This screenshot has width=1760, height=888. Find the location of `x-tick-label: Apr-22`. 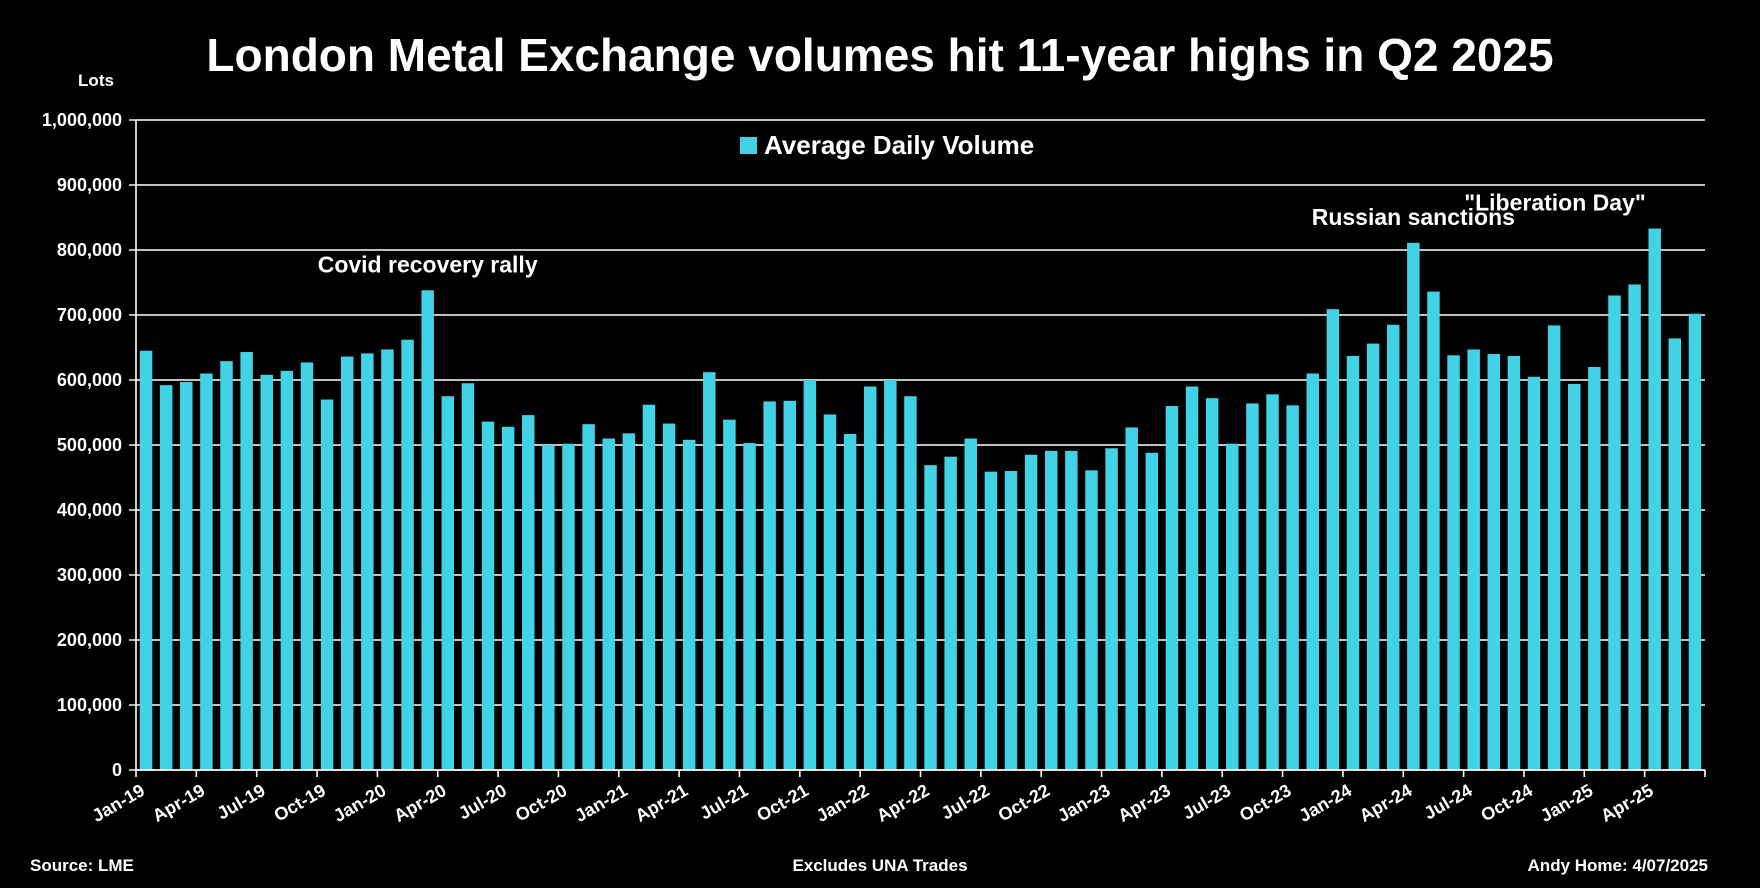

x-tick-label: Apr-22 is located at coordinates (902, 803).